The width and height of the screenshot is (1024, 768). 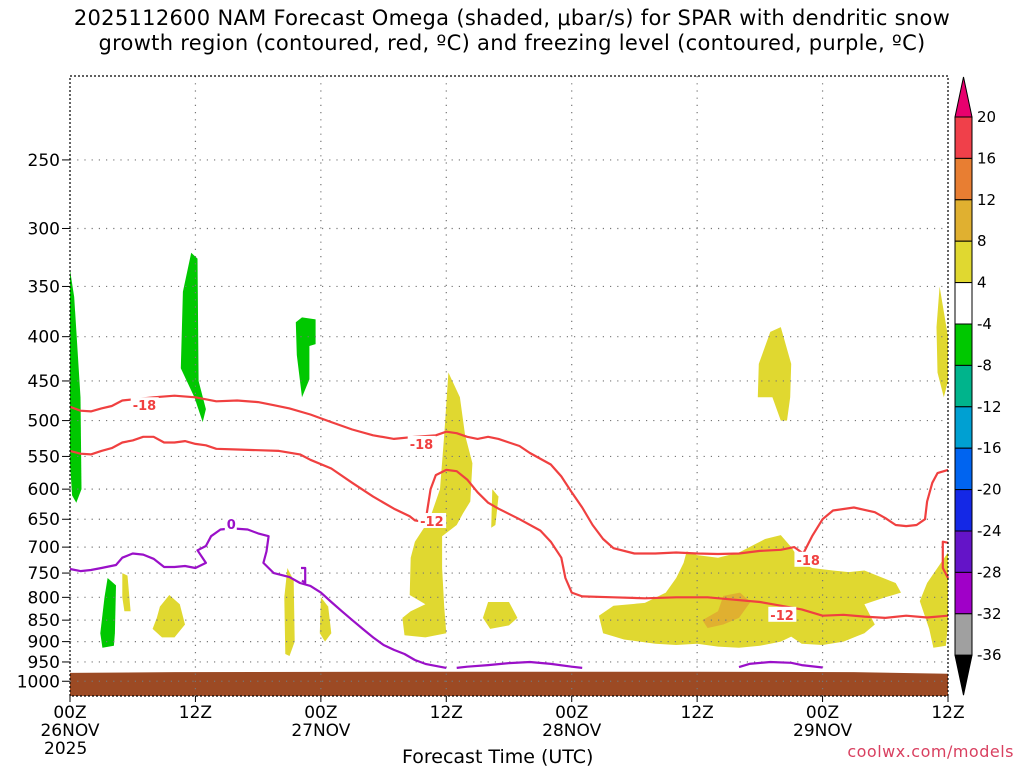 What do you see at coordinates (697, 713) in the screenshot?
I see `x-tick-label-60: 12Z` at bounding box center [697, 713].